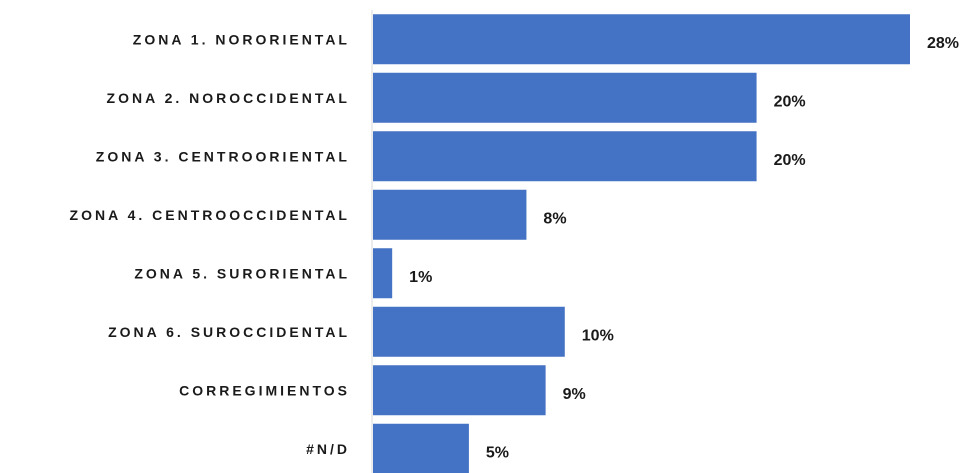 The image size is (968, 473). What do you see at coordinates (420, 277) in the screenshot?
I see `value-label-4: 1%` at bounding box center [420, 277].